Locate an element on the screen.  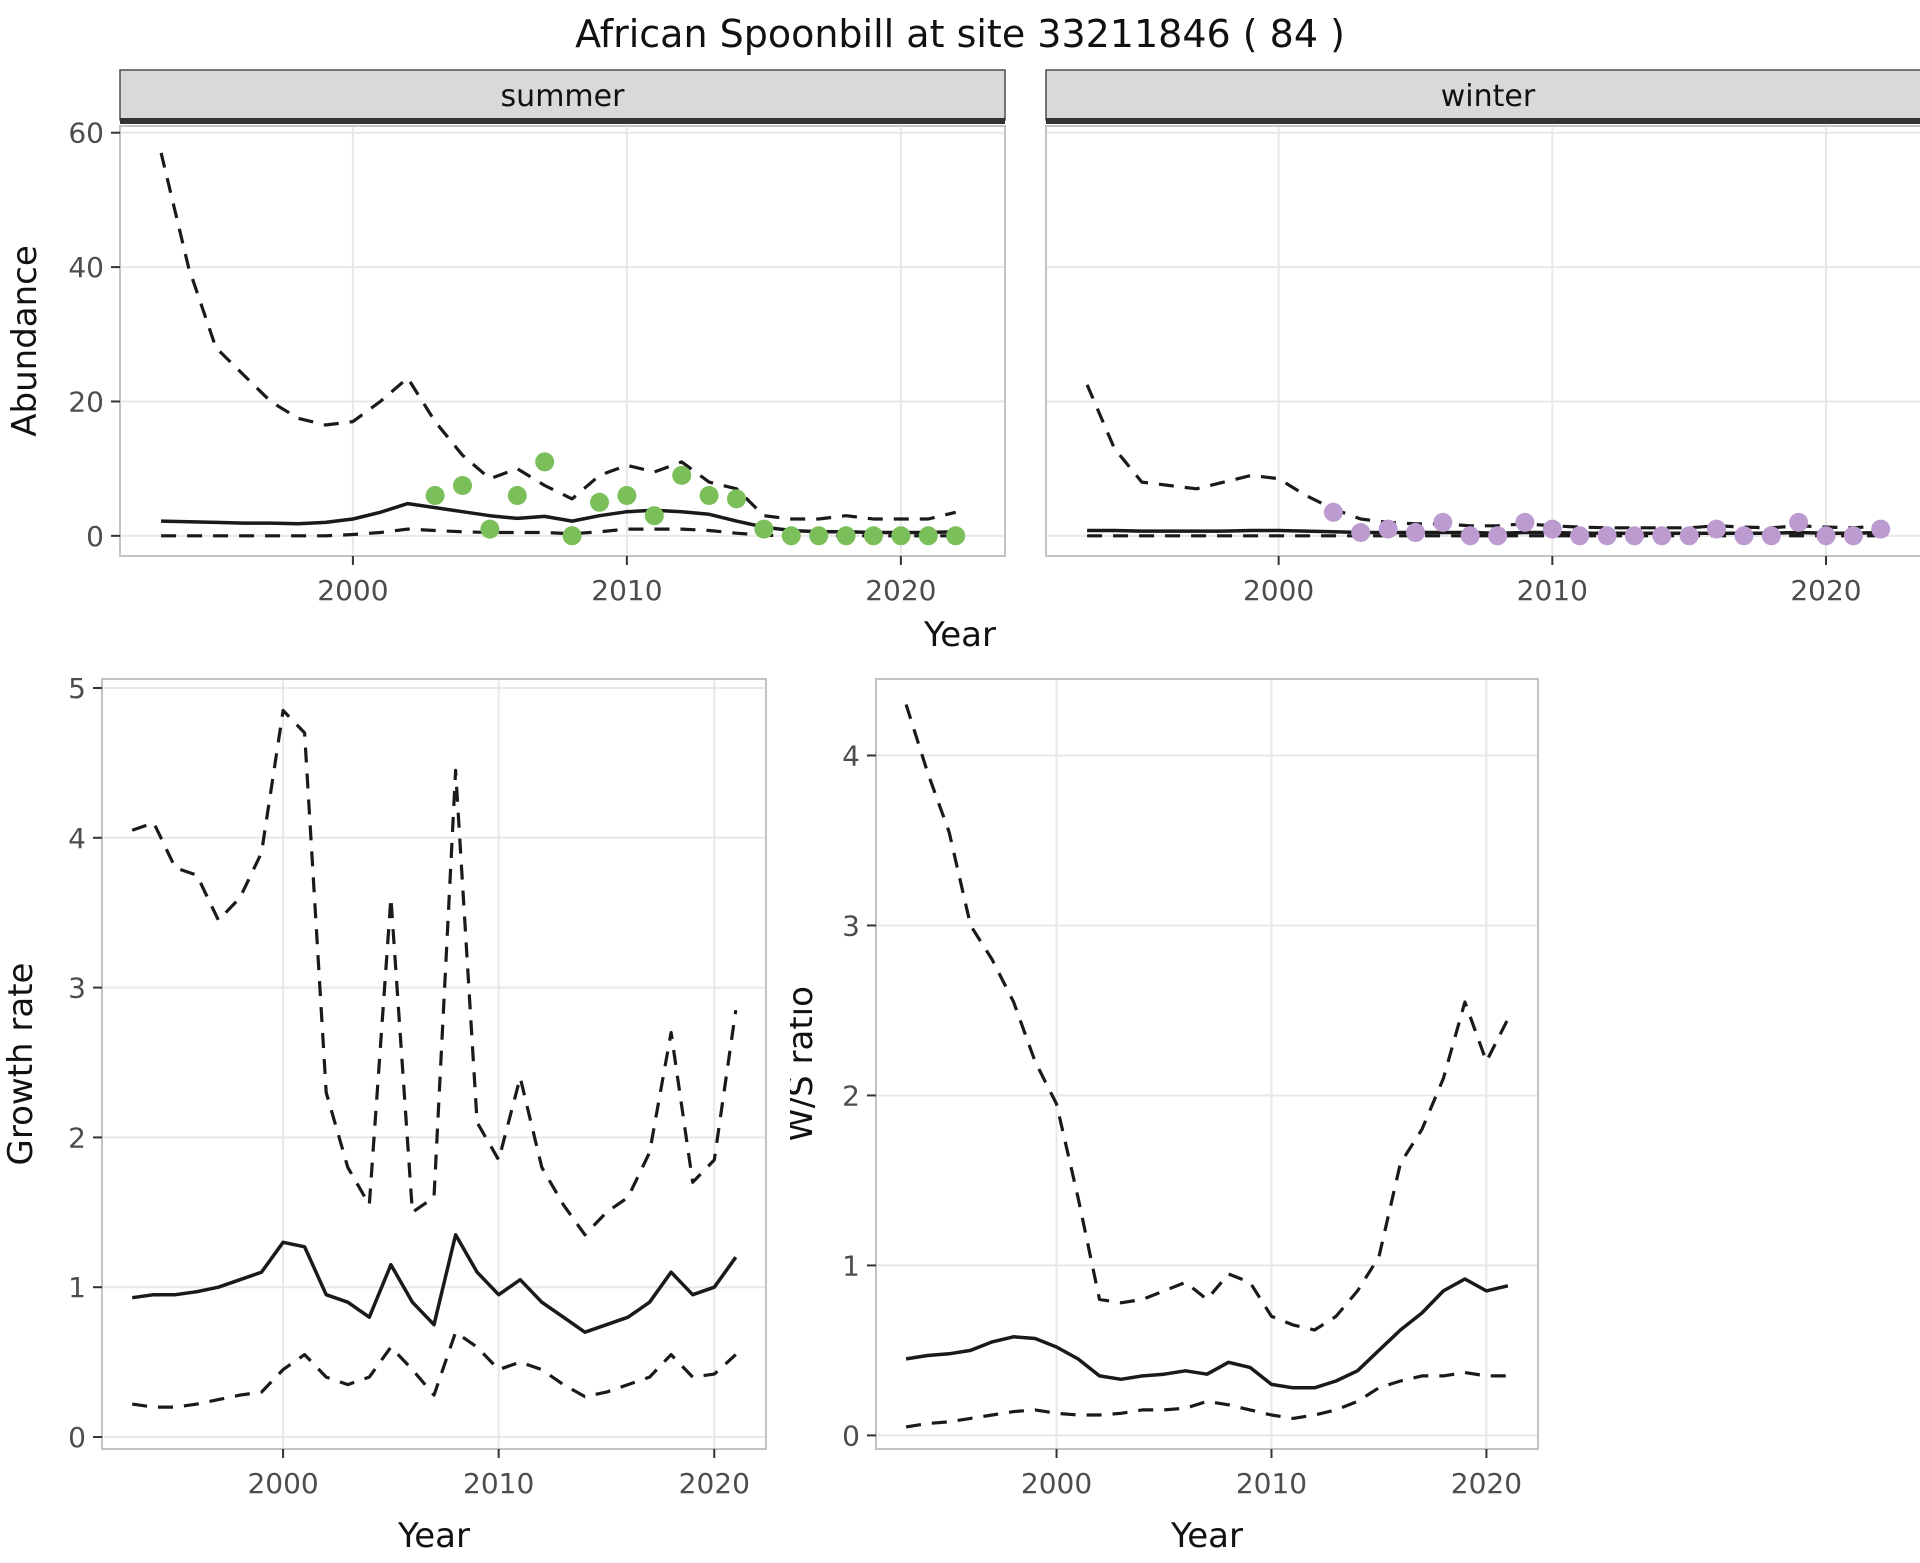
top-x-axis-label: Year is located at coordinates (960, 635).